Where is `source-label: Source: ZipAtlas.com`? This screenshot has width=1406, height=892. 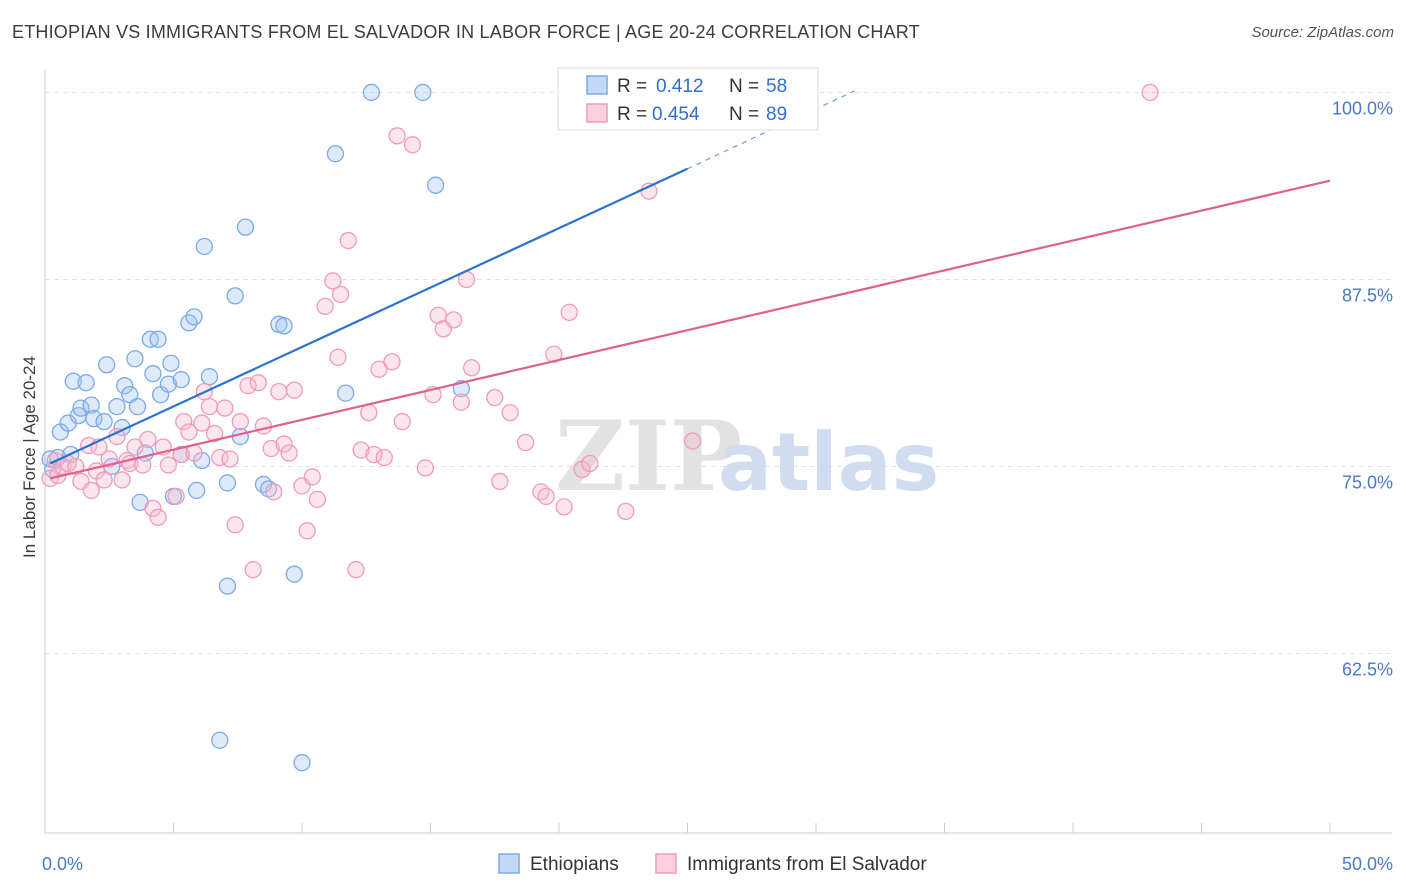
source-label: Source: ZipAtlas.com is located at coordinates (1322, 32).